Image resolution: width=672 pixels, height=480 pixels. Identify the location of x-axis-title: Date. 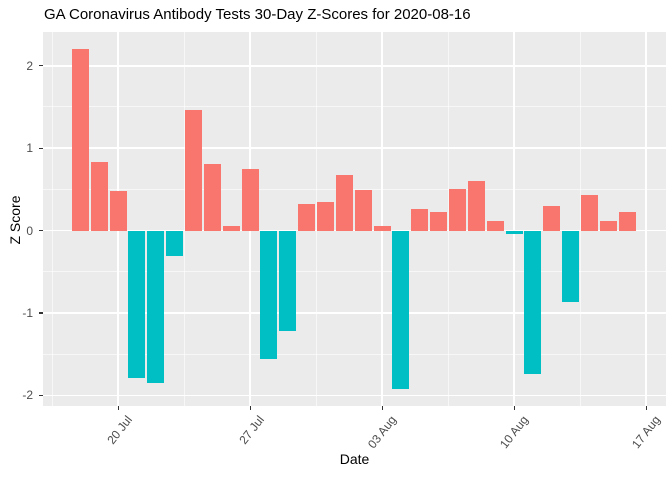
(354, 459).